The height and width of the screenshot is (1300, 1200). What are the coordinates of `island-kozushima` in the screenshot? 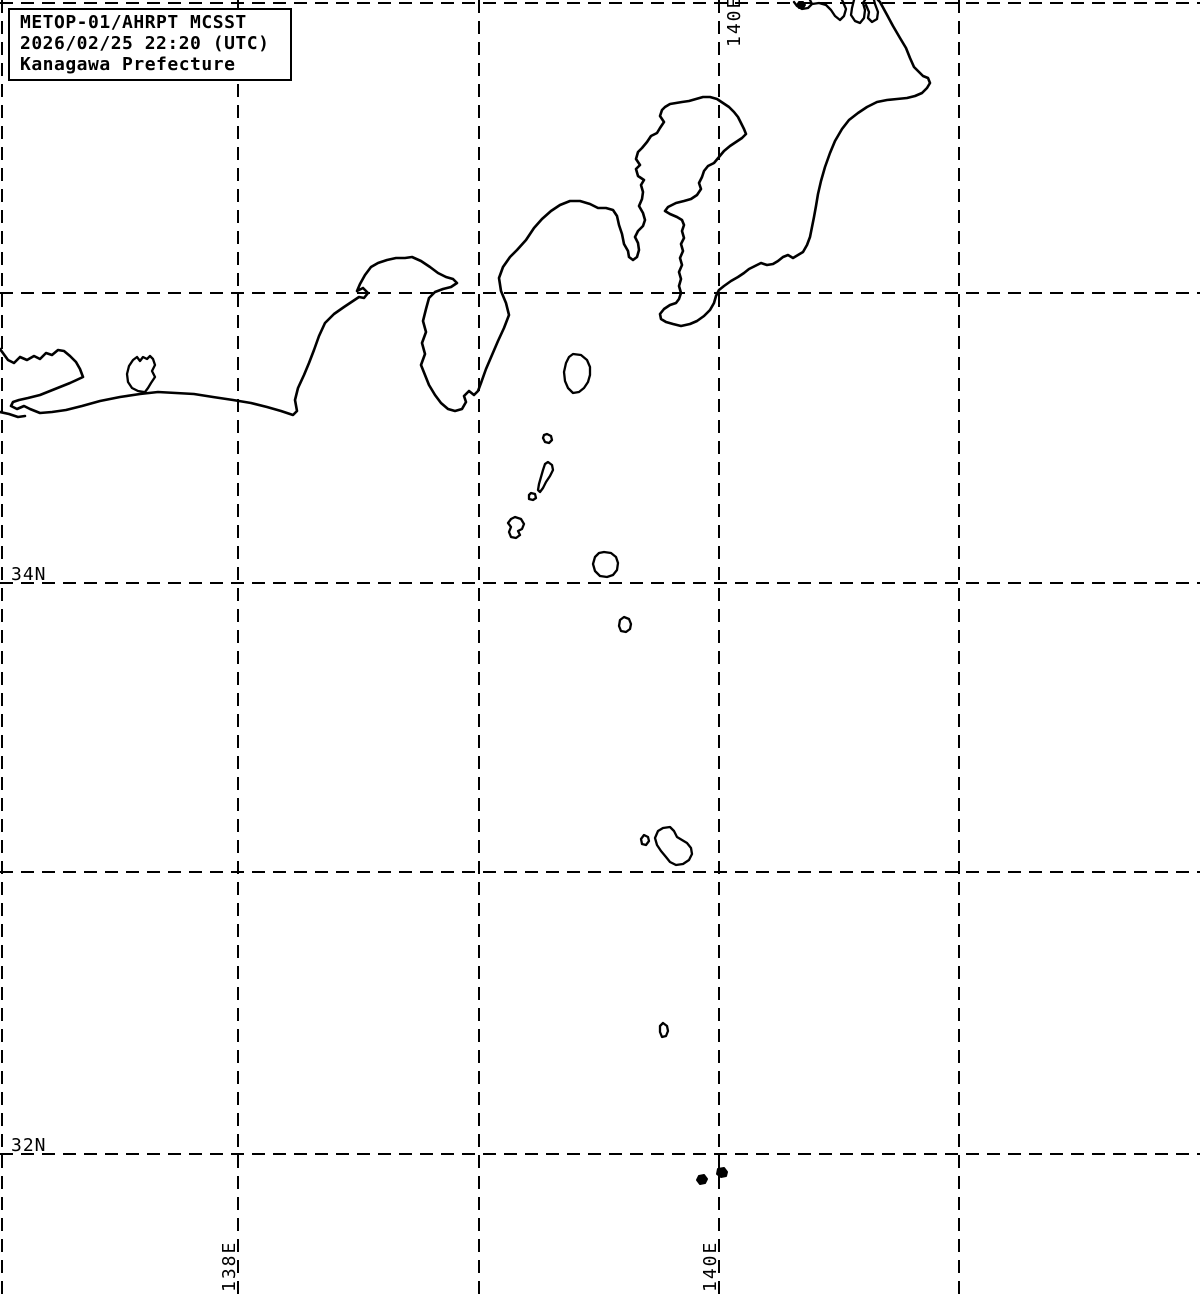 It's located at (516, 527).